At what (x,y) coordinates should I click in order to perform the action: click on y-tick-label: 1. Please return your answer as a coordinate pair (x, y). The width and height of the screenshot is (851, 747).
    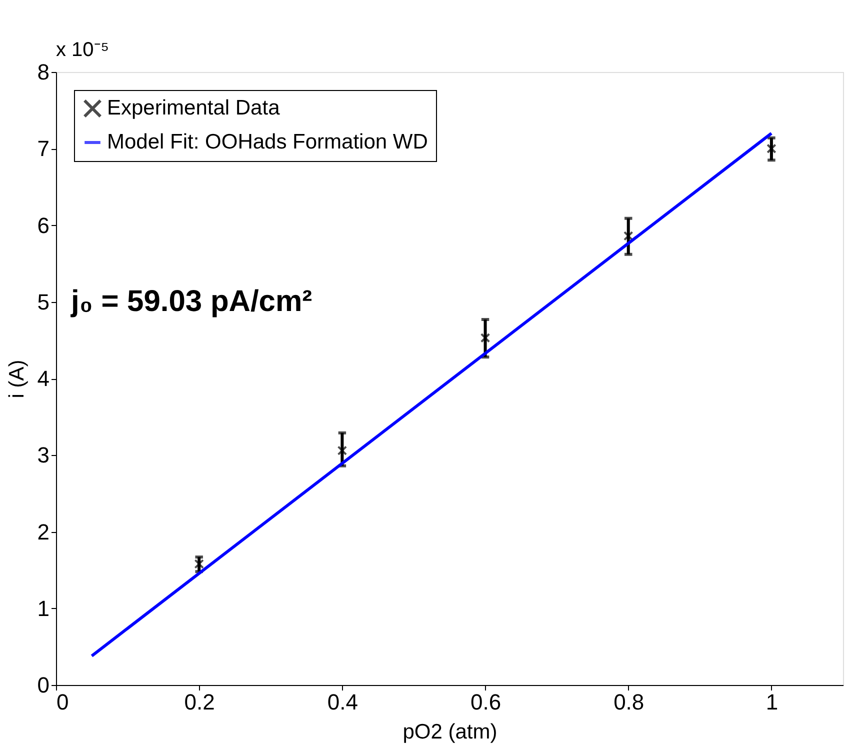
    Looking at the image, I should click on (43, 608).